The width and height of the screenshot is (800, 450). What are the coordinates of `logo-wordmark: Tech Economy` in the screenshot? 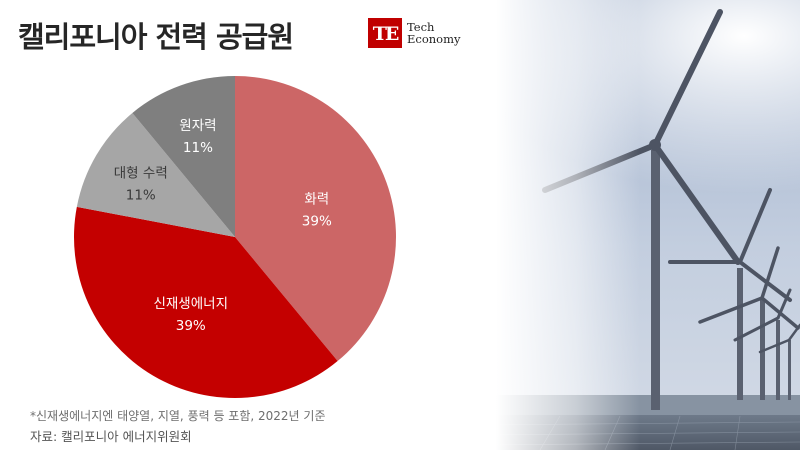 It's located at (434, 33).